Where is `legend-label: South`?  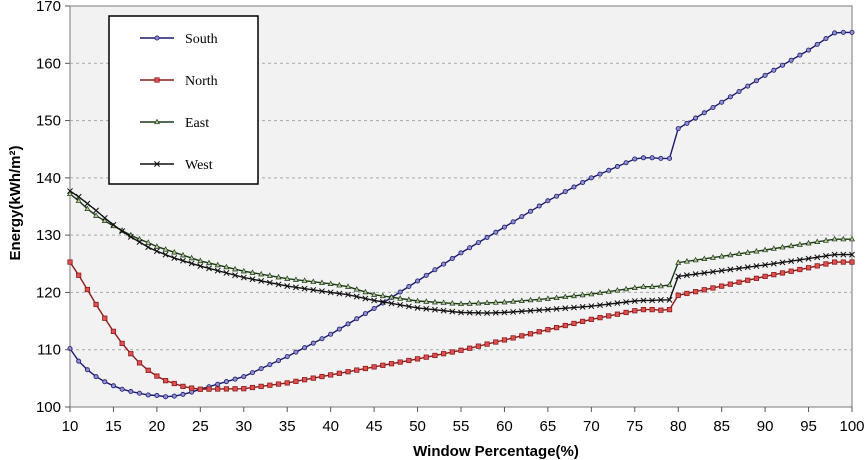
legend-label: South is located at coordinates (201, 39).